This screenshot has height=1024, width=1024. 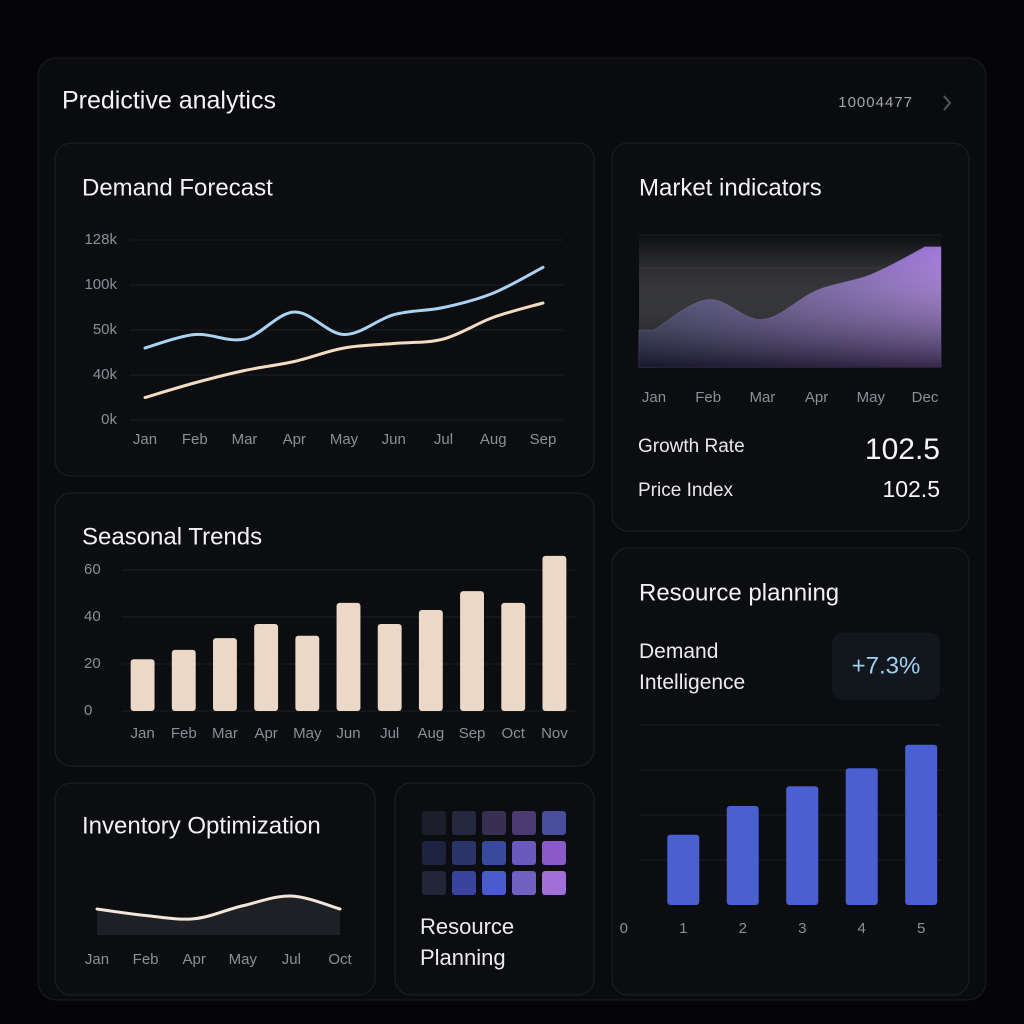 I want to click on area-shade, so click(x=790, y=301).